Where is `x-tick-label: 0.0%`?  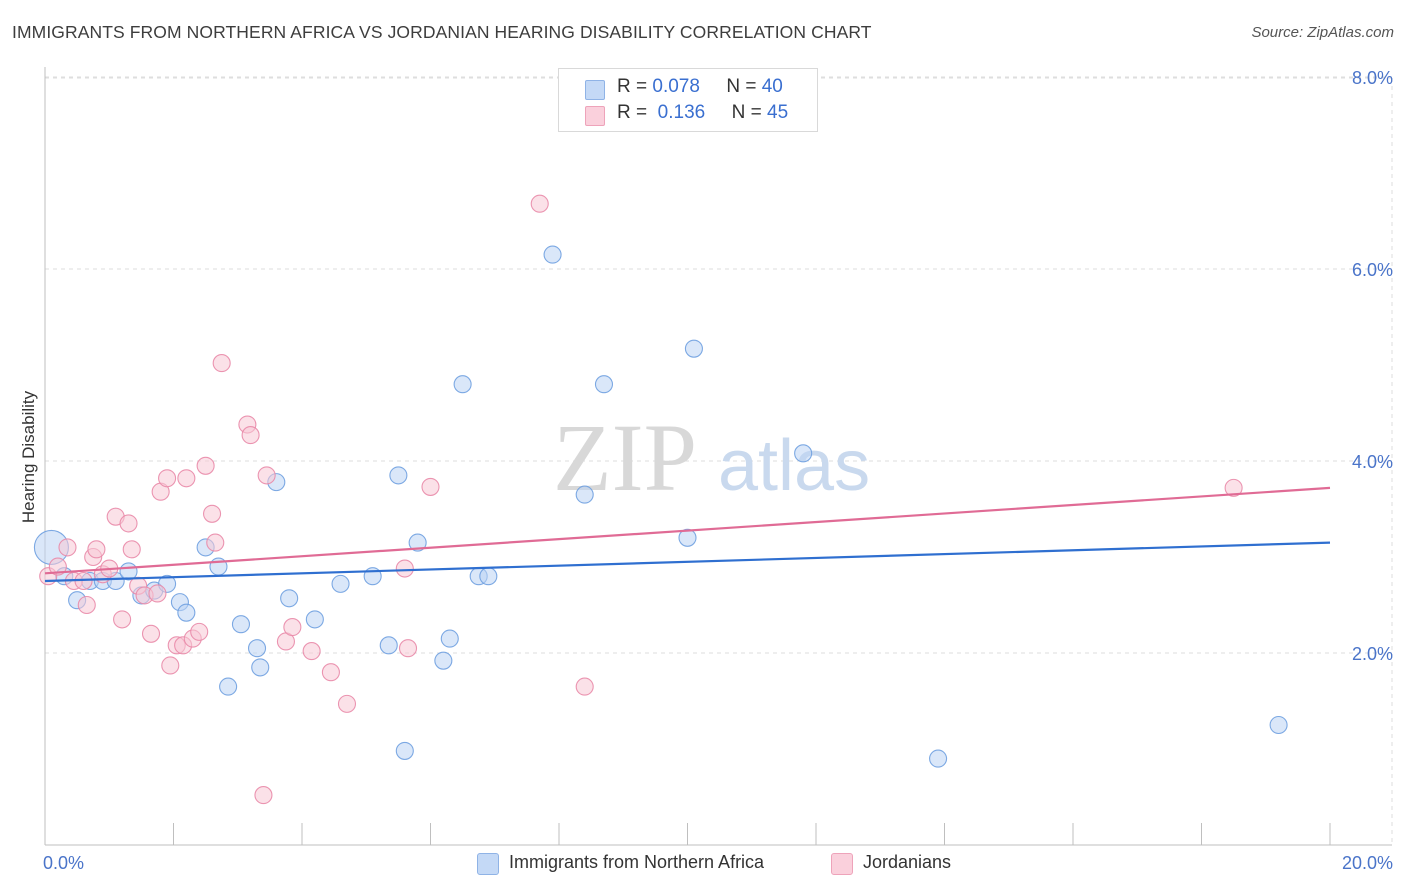
x-tick-label: 0.0% is located at coordinates (63, 863).